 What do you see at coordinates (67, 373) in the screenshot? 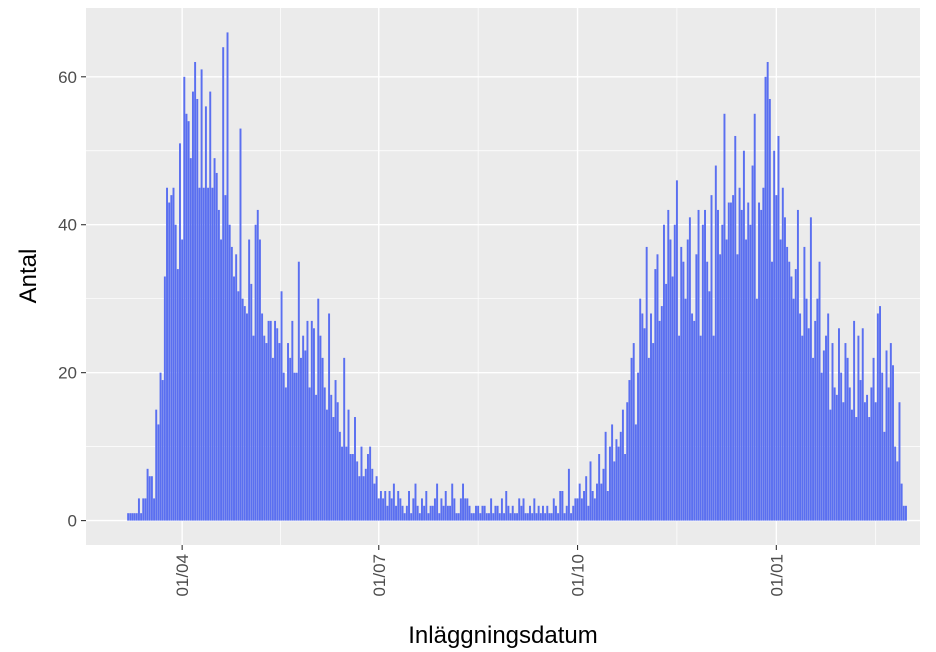
I see `y-tick-label: 20` at bounding box center [67, 373].